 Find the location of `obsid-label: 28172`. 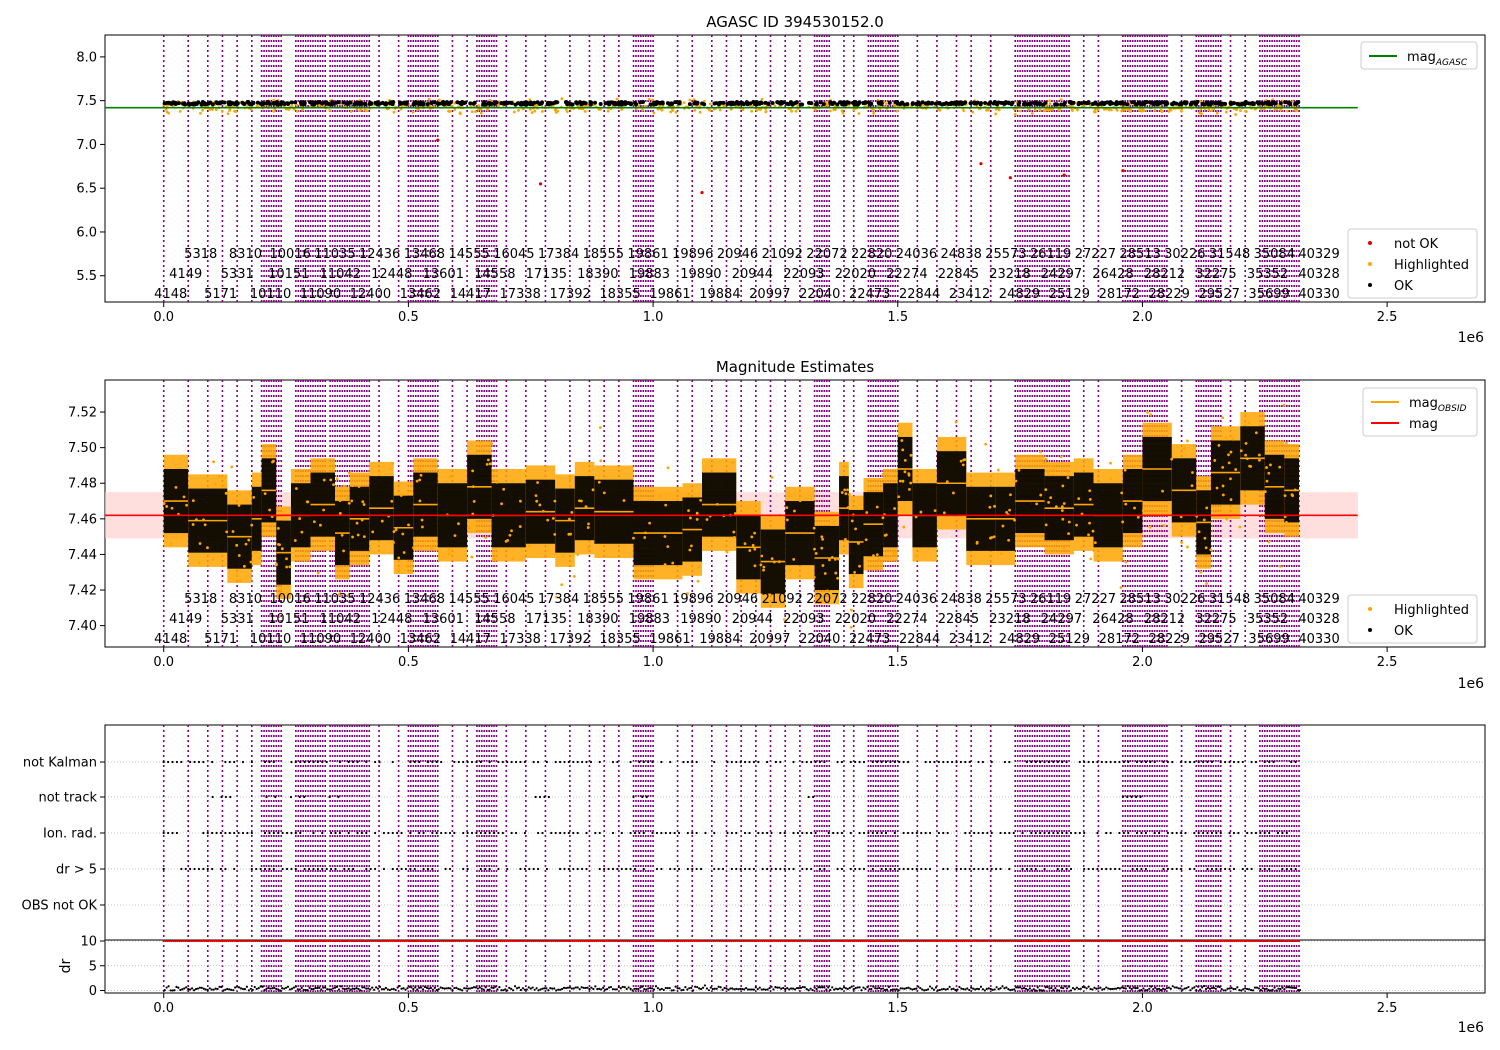

obsid-label: 28172 is located at coordinates (1119, 639).